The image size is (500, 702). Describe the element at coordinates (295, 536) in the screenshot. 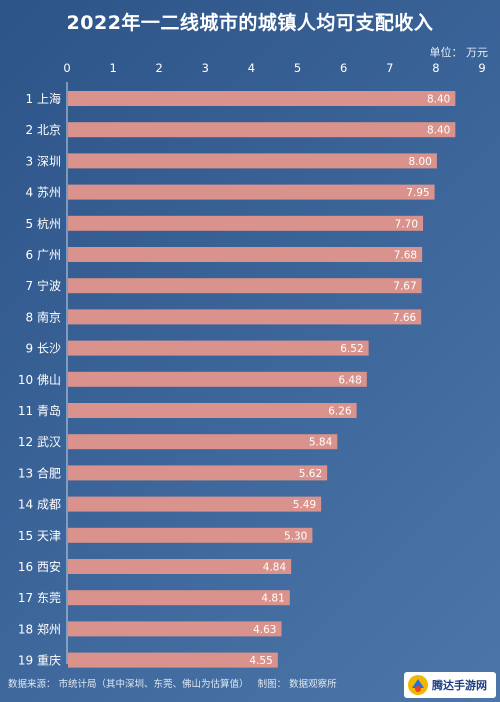

I see `data-label: 5.30` at that location.